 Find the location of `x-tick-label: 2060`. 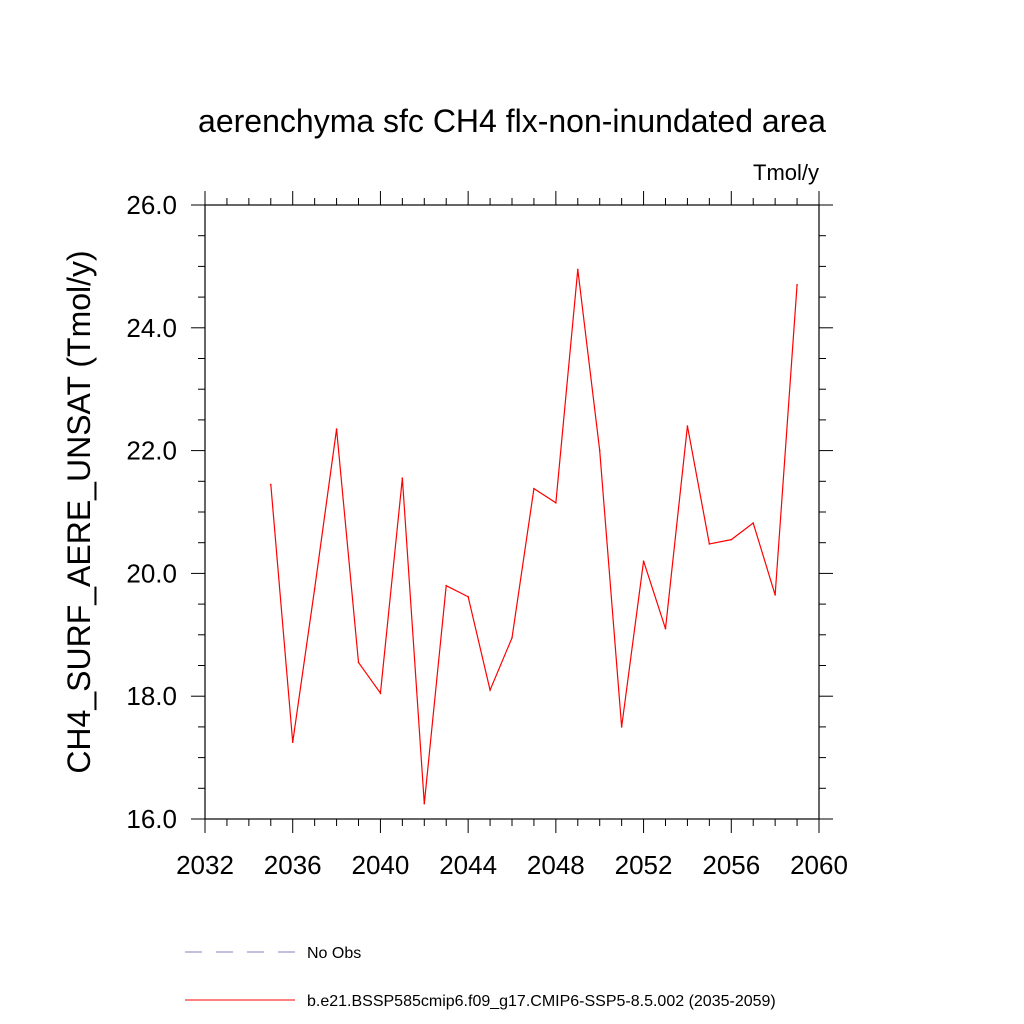

x-tick-label: 2060 is located at coordinates (819, 865).